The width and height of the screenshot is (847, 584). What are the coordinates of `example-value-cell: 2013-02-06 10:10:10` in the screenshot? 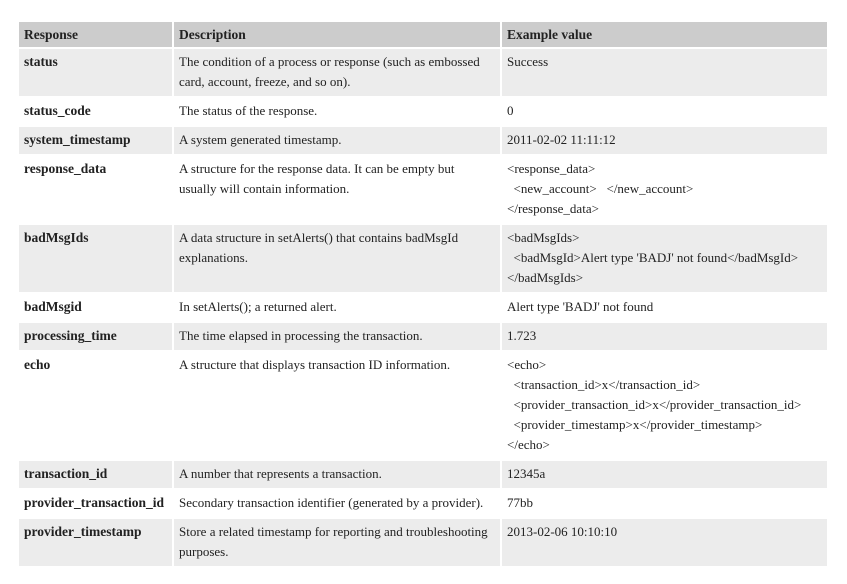 It's located at (664, 541).